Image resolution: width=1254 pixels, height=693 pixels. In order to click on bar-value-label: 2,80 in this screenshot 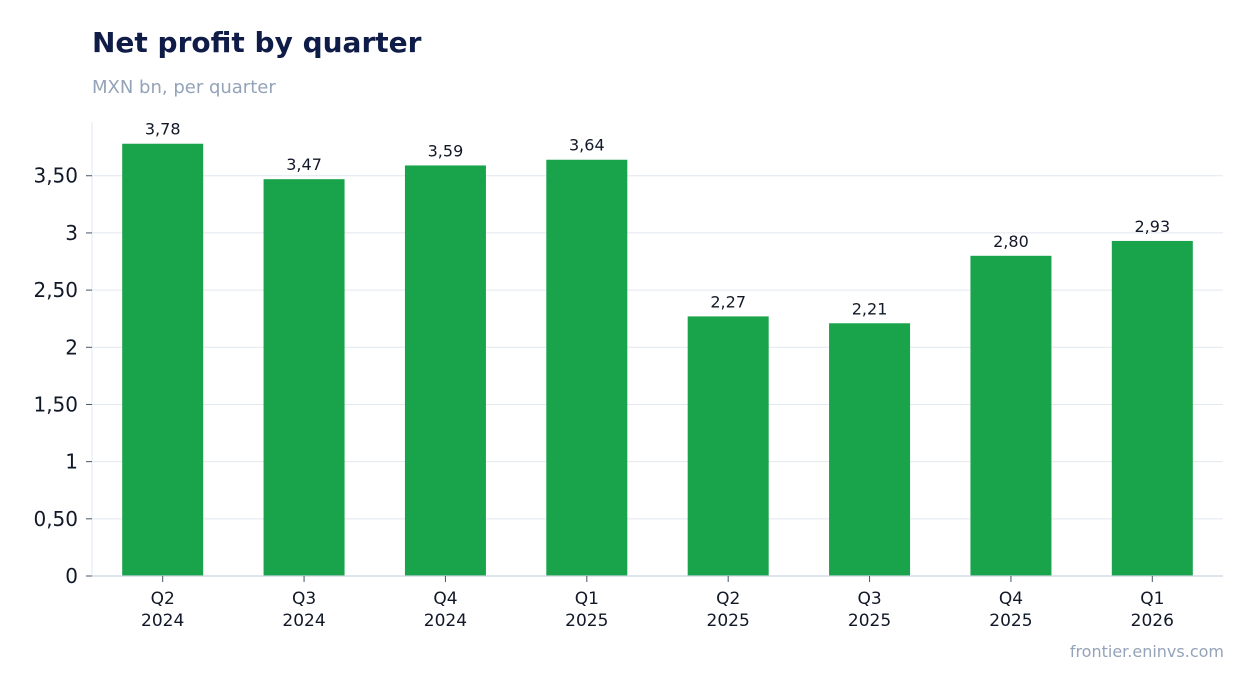, I will do `click(1011, 241)`.